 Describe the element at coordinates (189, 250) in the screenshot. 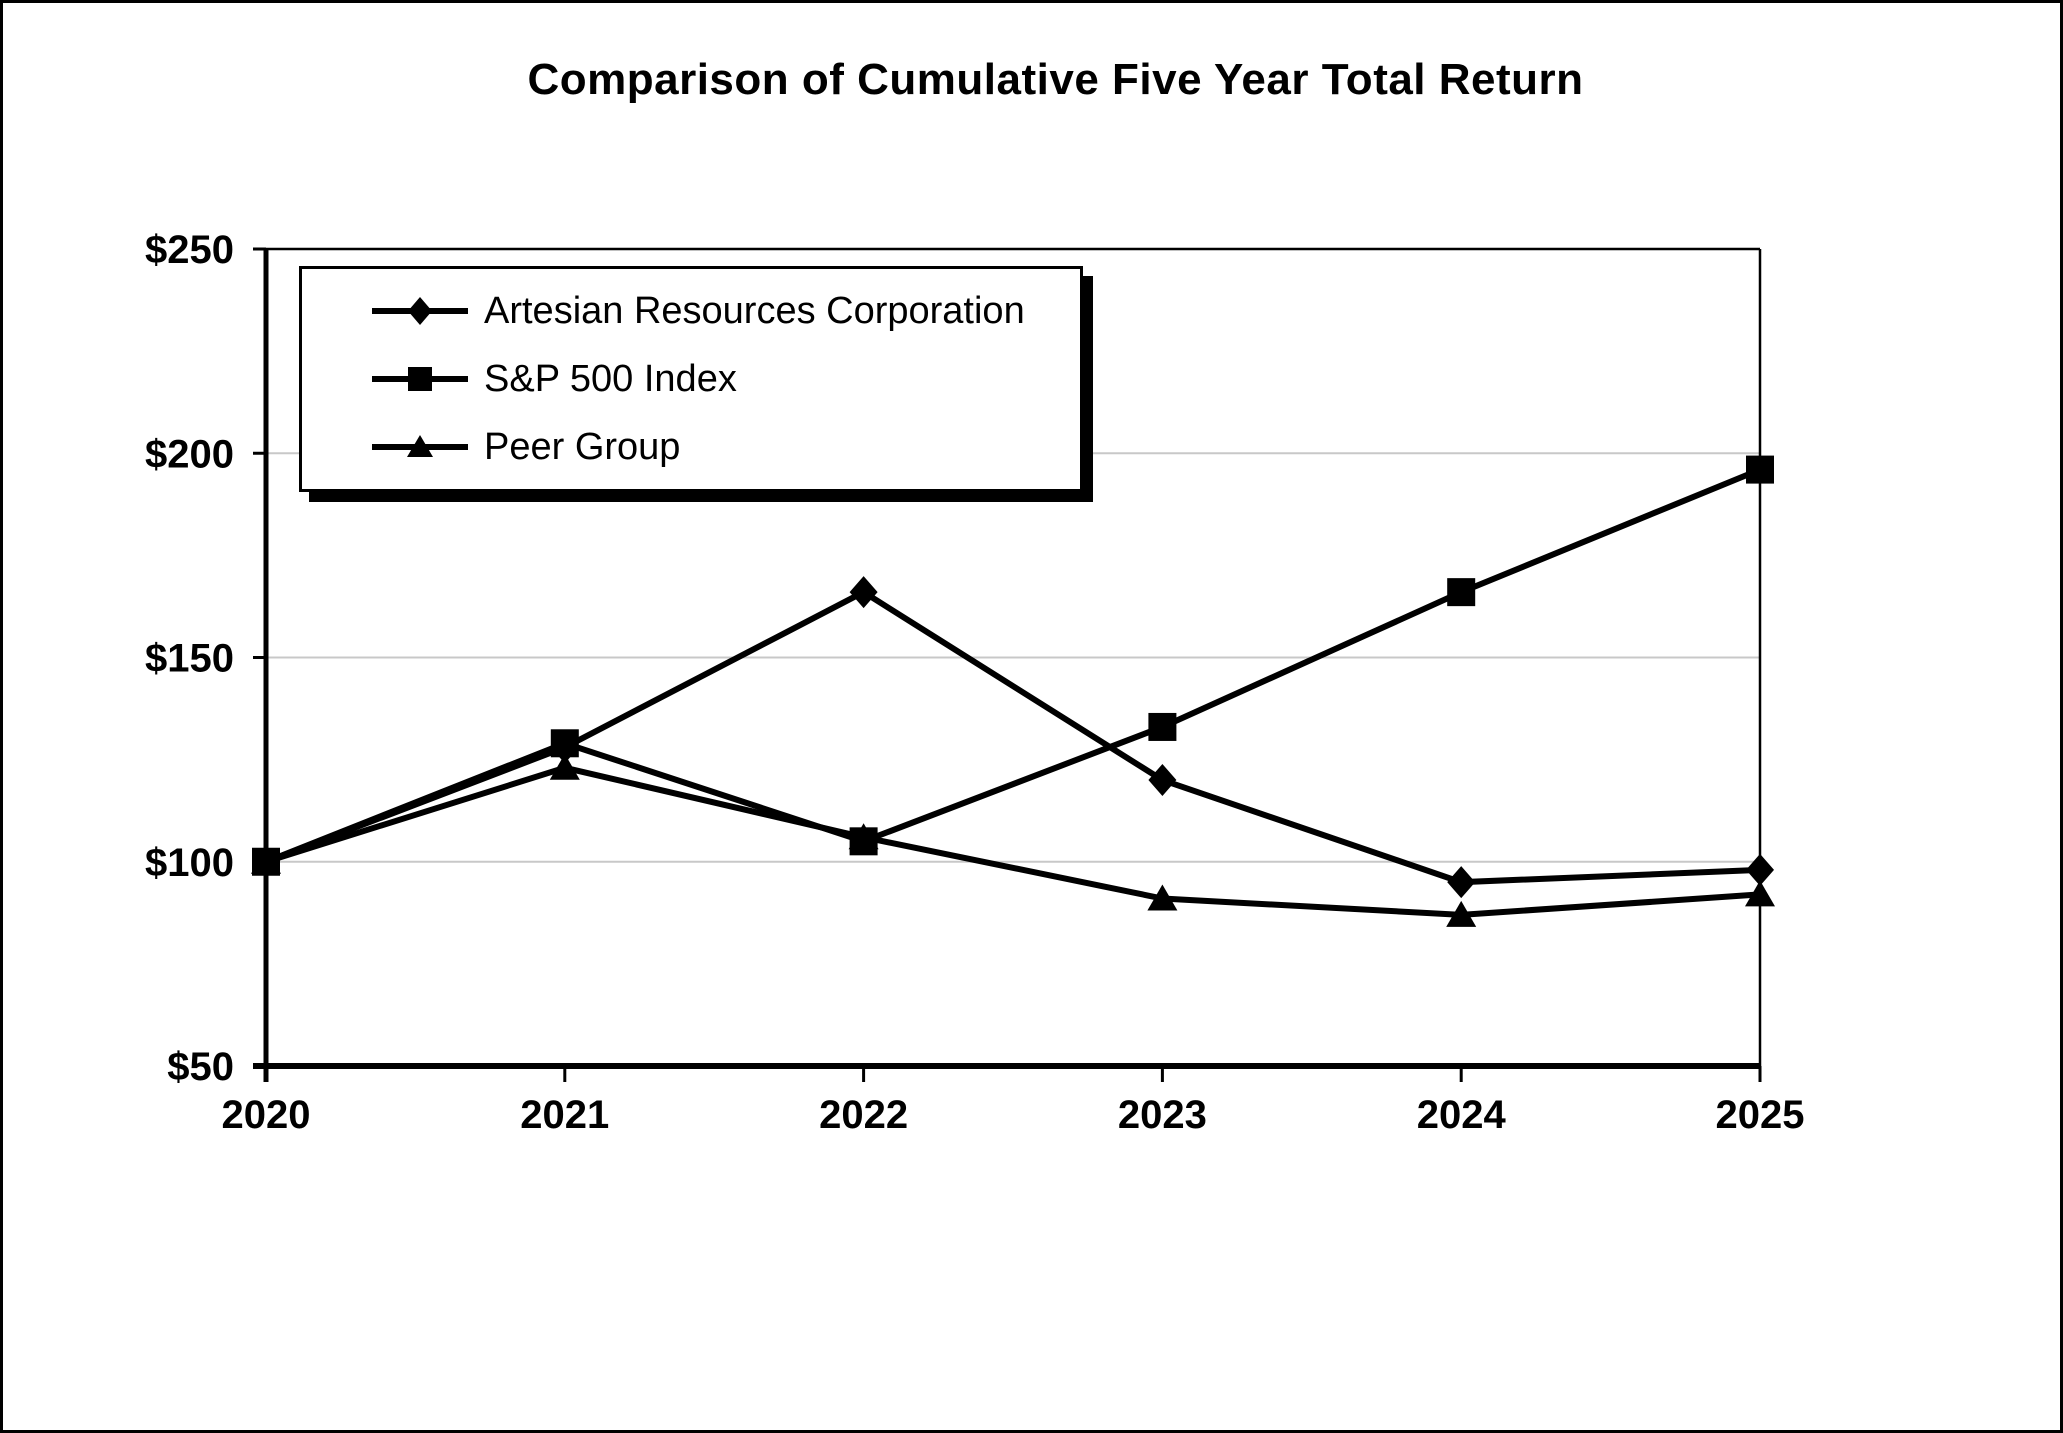

I see `y-tick-label: $250` at that location.